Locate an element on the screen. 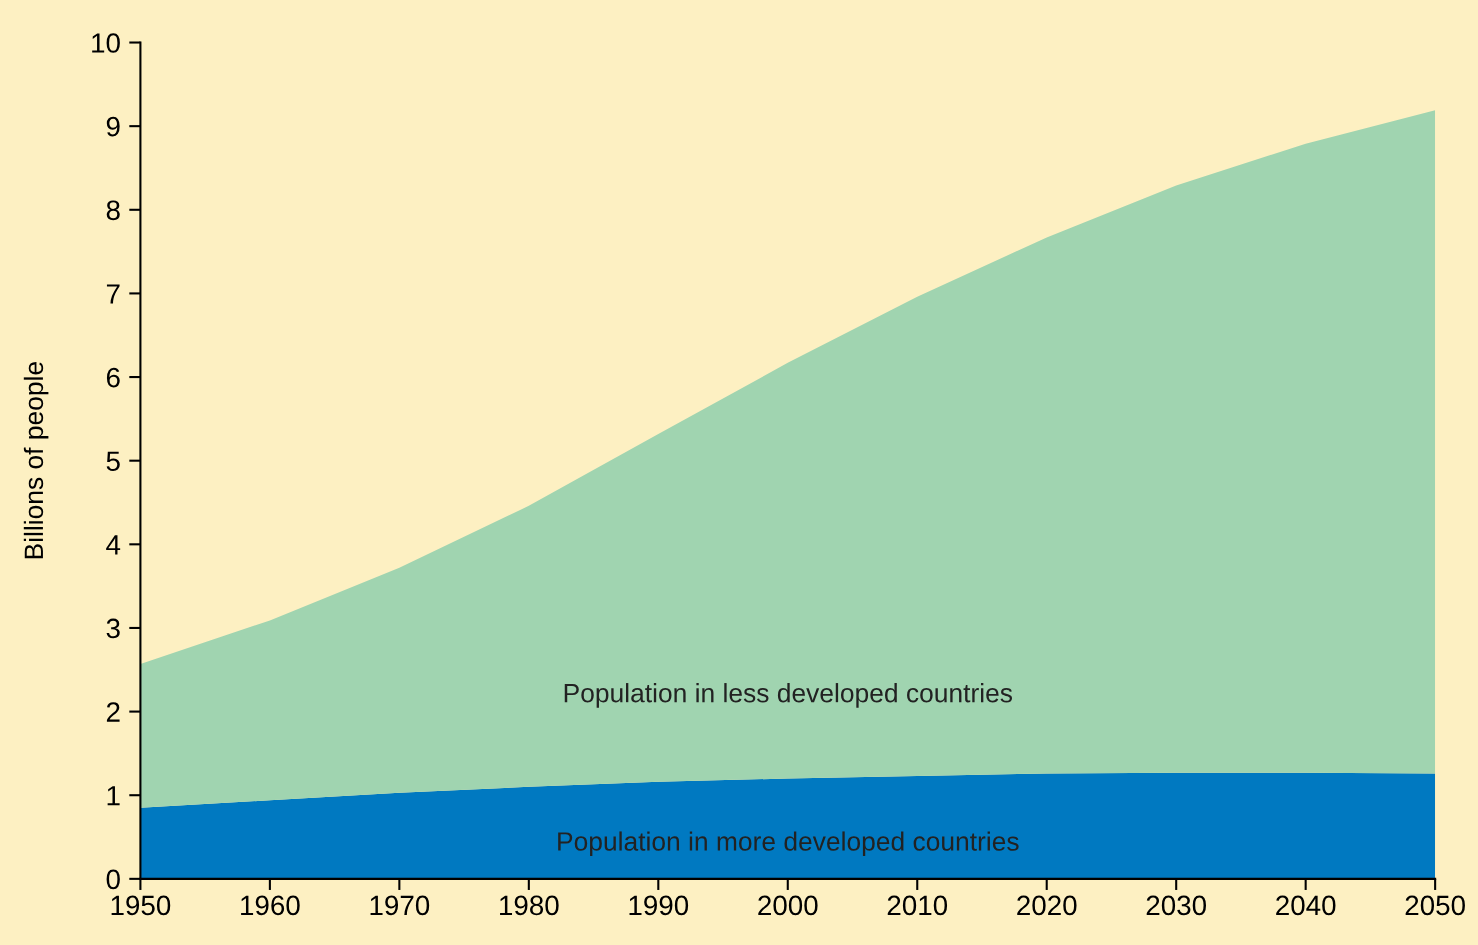 Image resolution: width=1478 pixels, height=945 pixels. y-tick-label: 3 is located at coordinates (113, 628).